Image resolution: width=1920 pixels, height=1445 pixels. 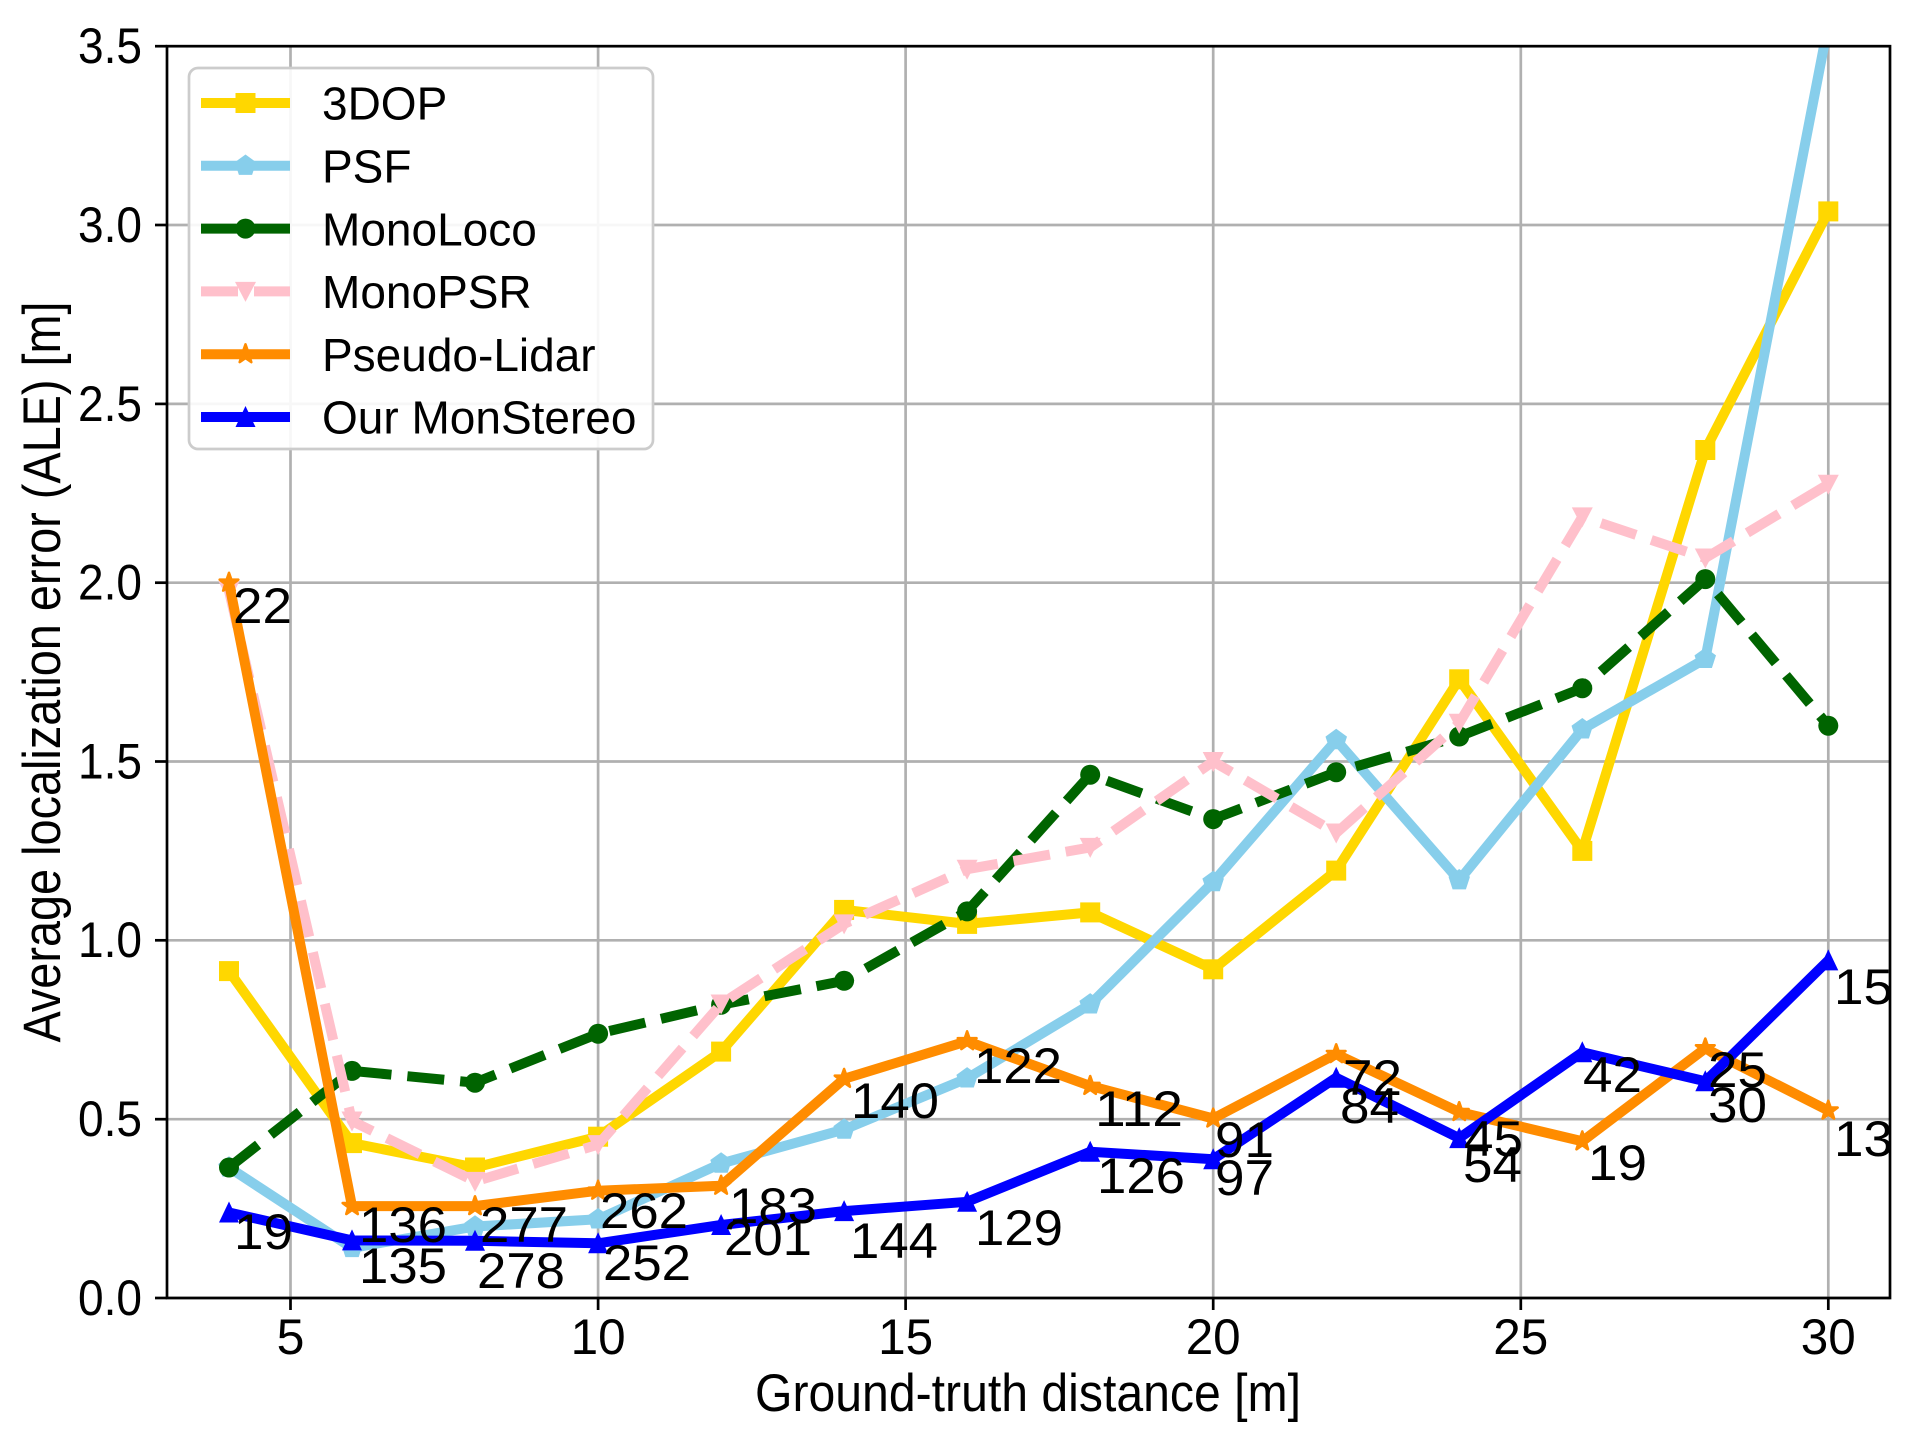 I want to click on svg-text: 84, so click(x=1369, y=1106).